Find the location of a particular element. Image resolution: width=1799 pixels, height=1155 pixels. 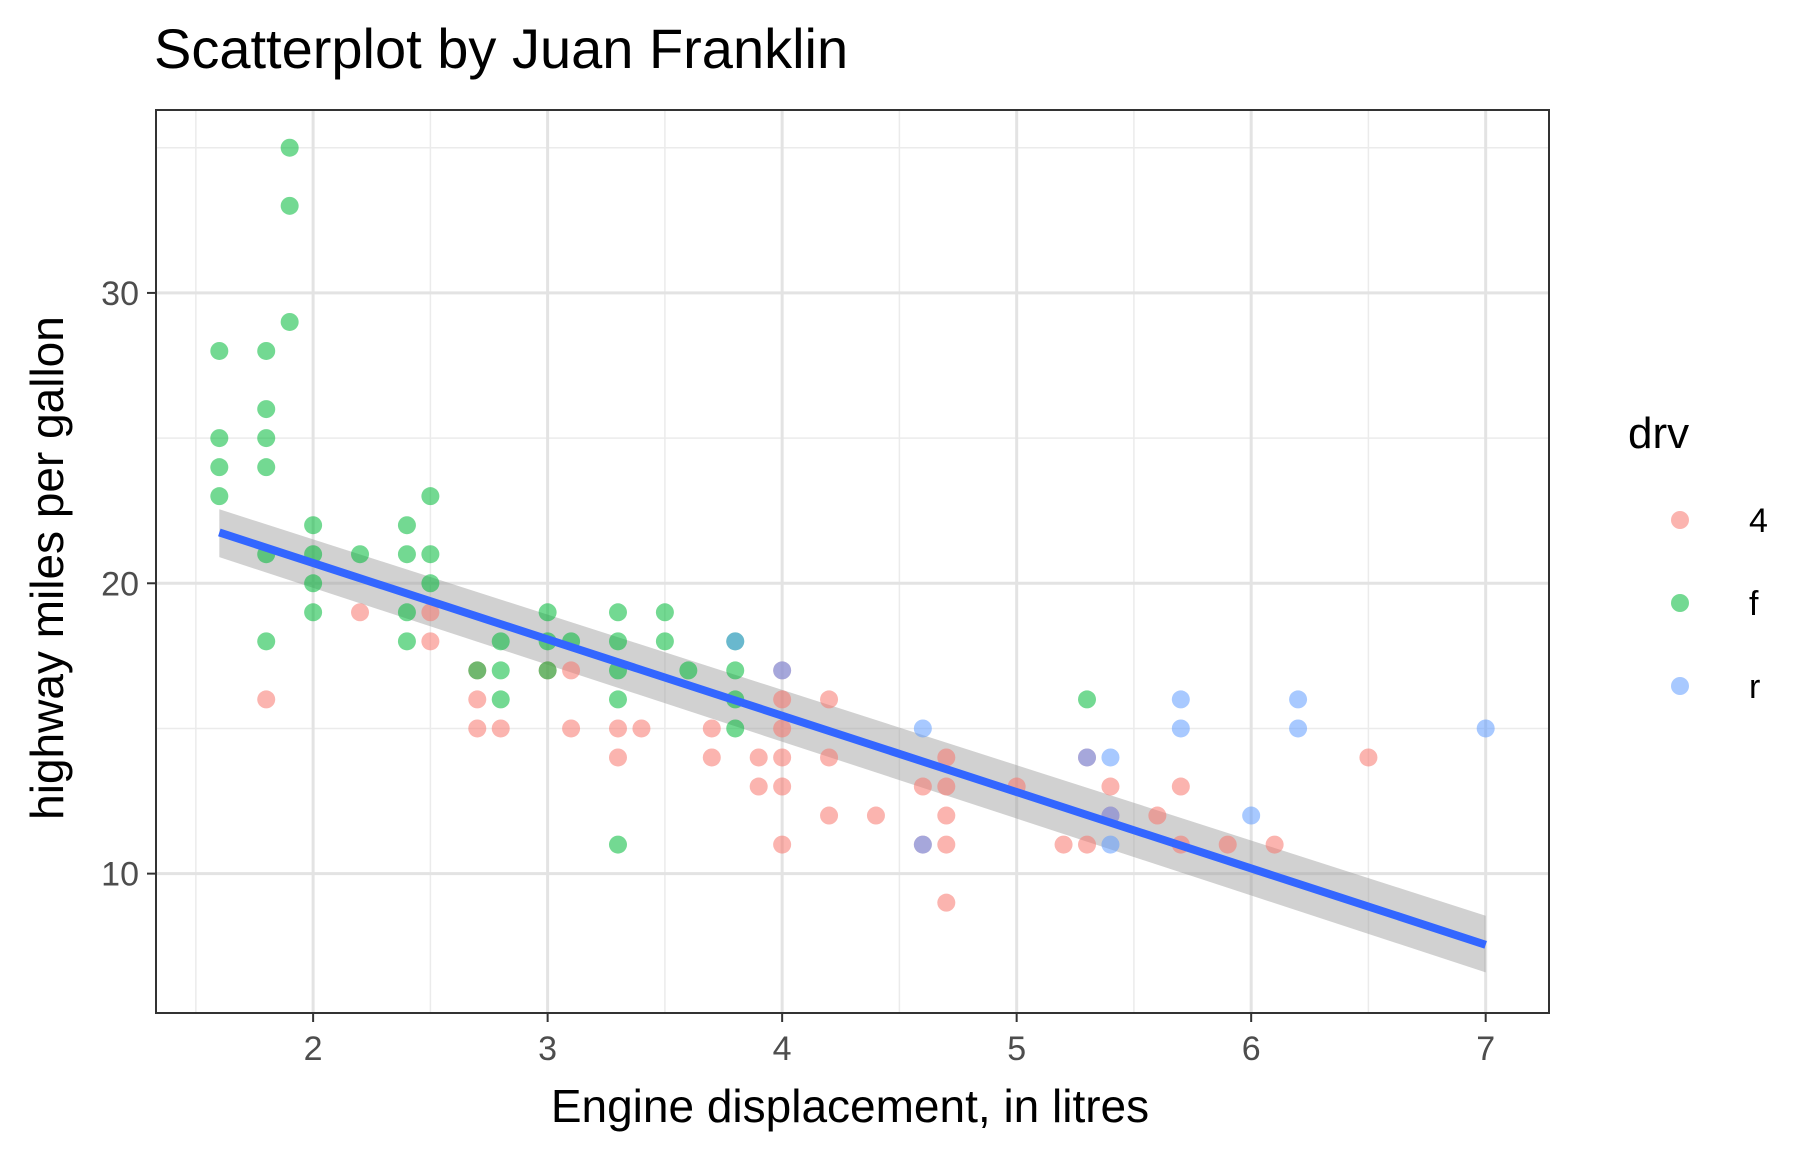

legend: drv 4 f r is located at coordinates (1698, 557).